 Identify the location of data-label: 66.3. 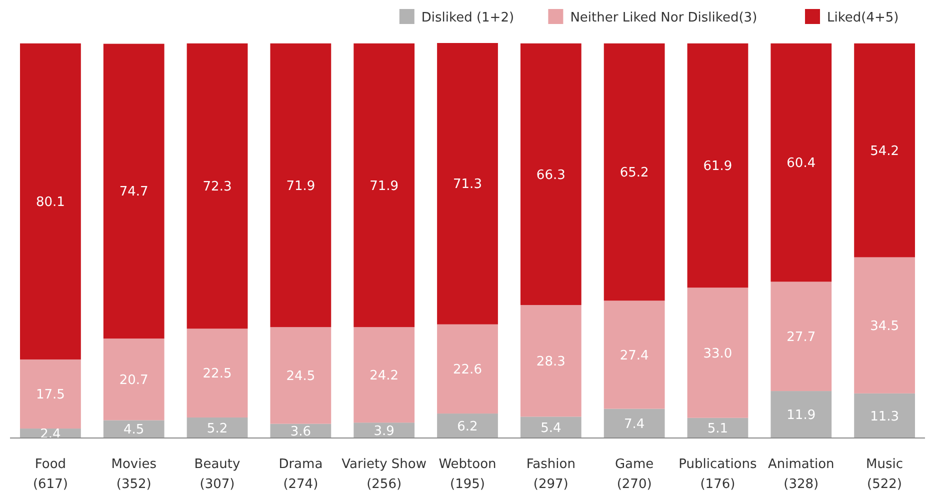
(551, 175).